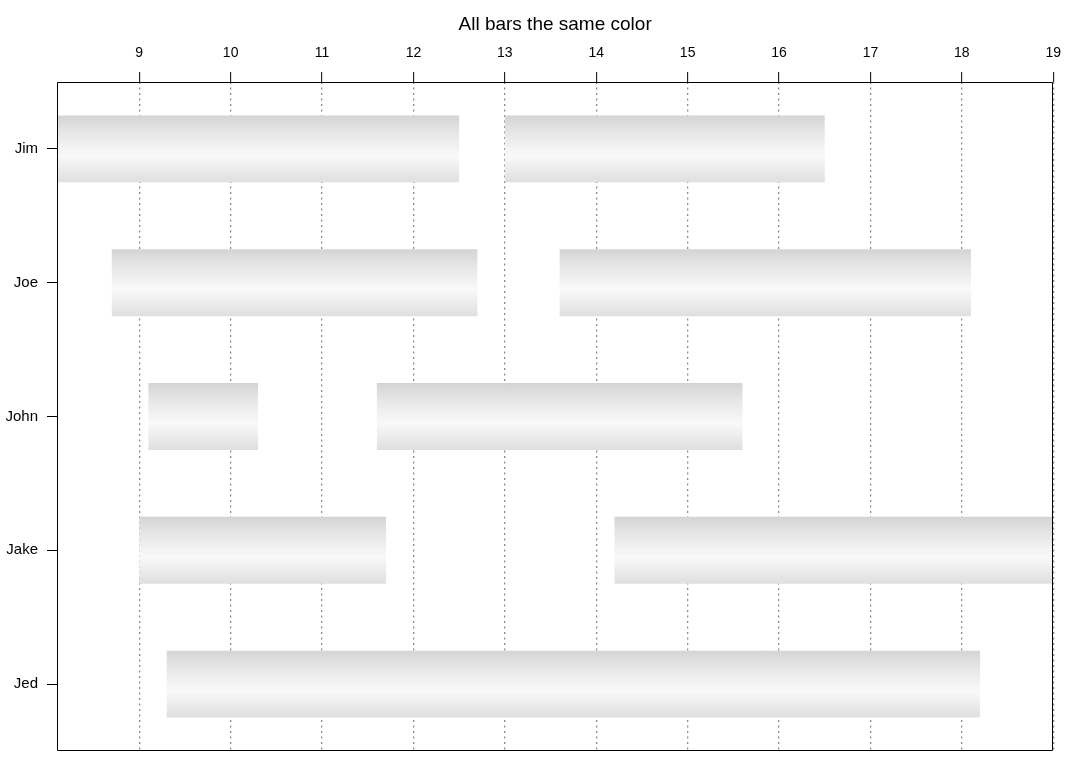 The width and height of the screenshot is (1071, 769). Describe the element at coordinates (25, 683) in the screenshot. I see `y-tick-label: Jed` at that location.